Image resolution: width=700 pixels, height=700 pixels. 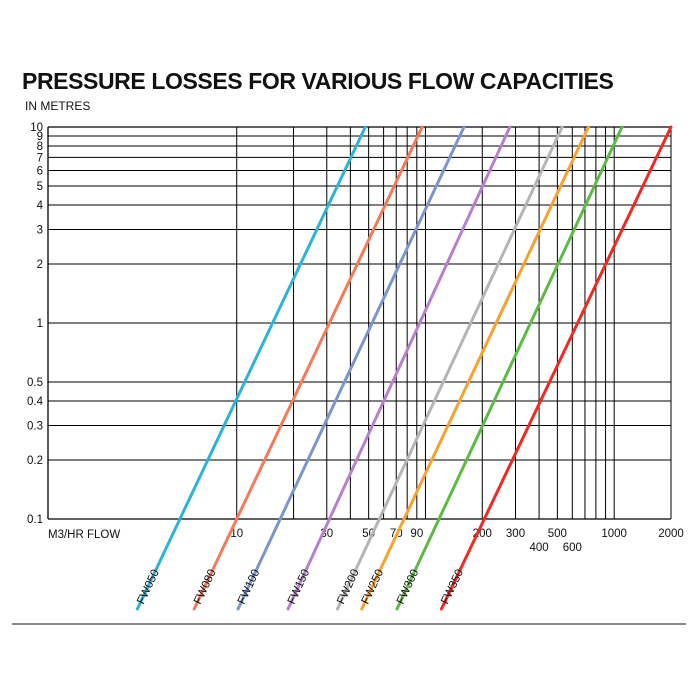 I want to click on x-tick-label: 300, so click(x=515, y=534).